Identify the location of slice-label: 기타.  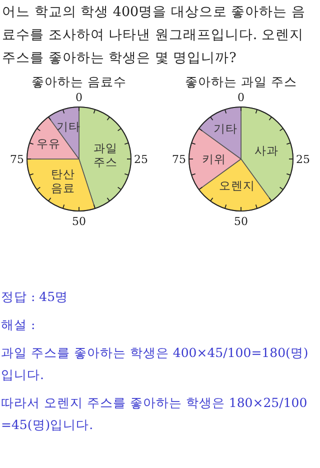
(225, 128).